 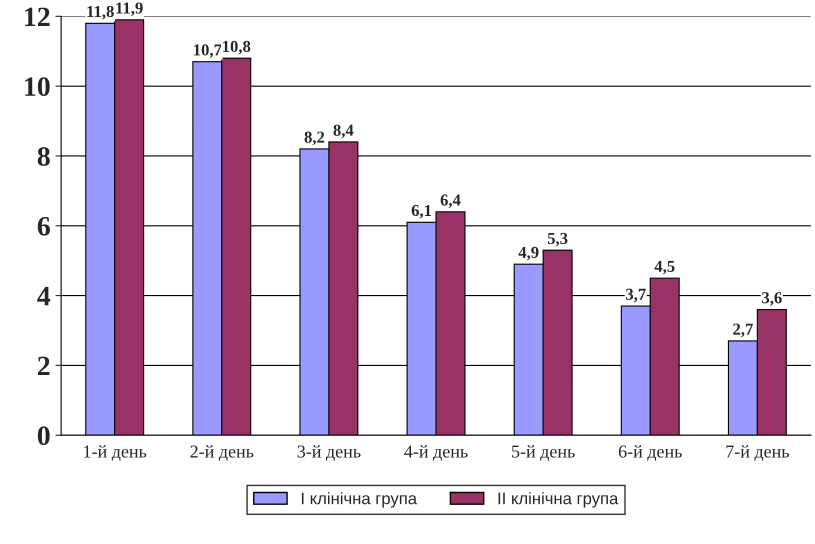 I want to click on y-tick-label: 10, so click(x=37, y=86).